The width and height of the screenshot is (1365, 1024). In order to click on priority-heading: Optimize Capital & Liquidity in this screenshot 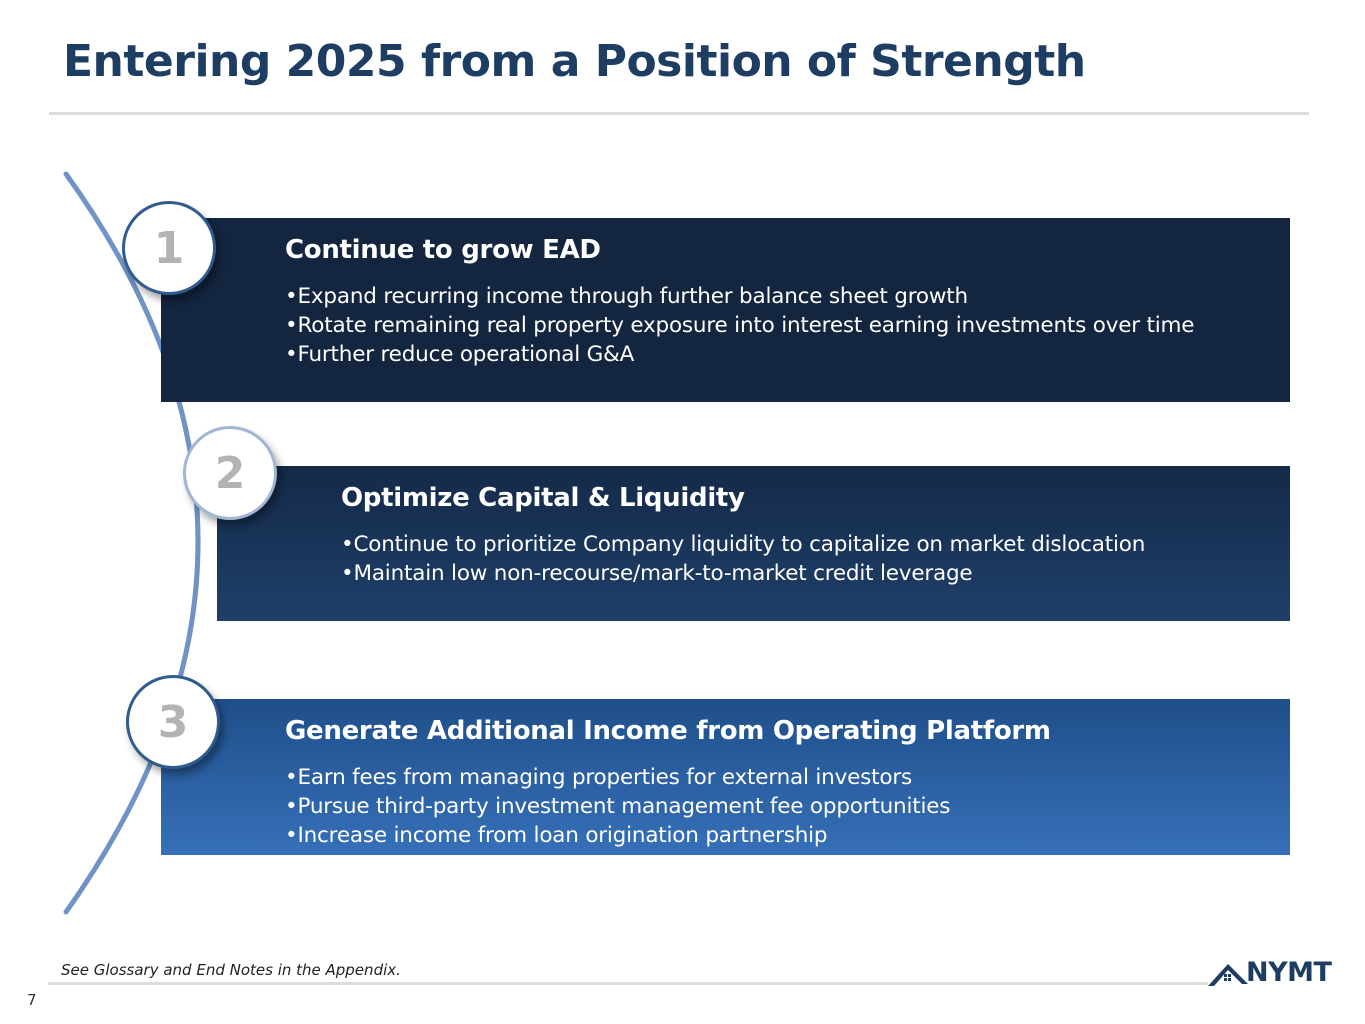, I will do `click(543, 498)`.